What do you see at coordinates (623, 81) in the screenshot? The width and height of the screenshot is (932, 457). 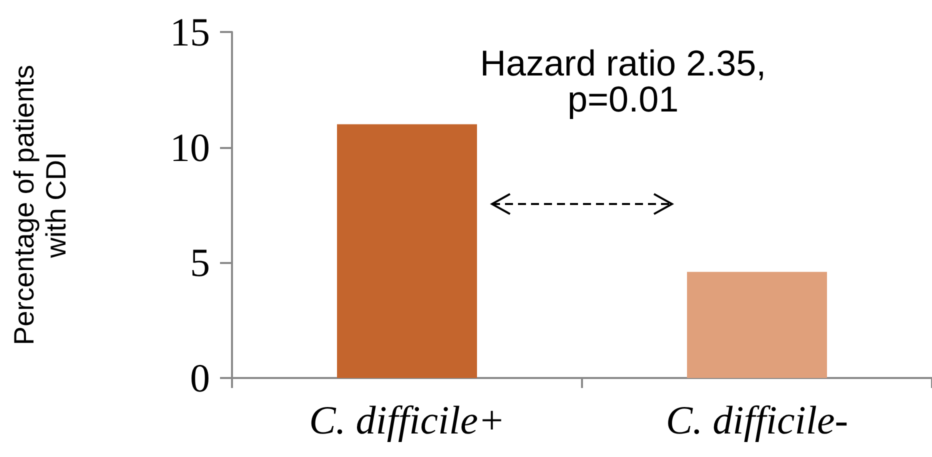 I see `annotation: Hazard ratio 2.35, p=0.01` at bounding box center [623, 81].